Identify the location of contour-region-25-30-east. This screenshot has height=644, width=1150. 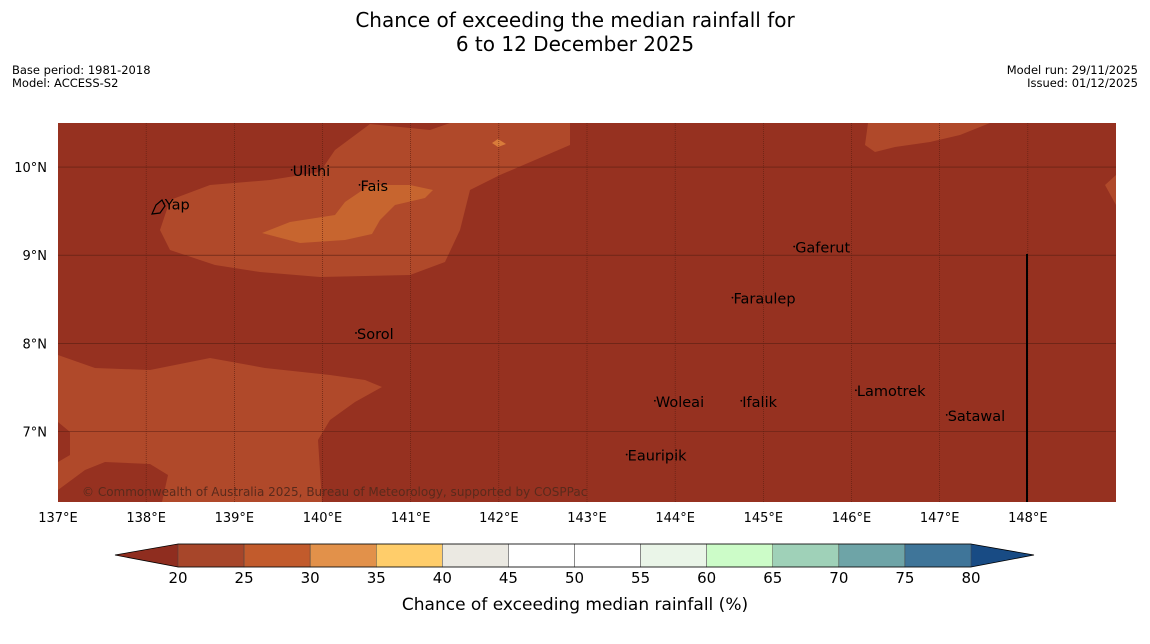
(990, 164).